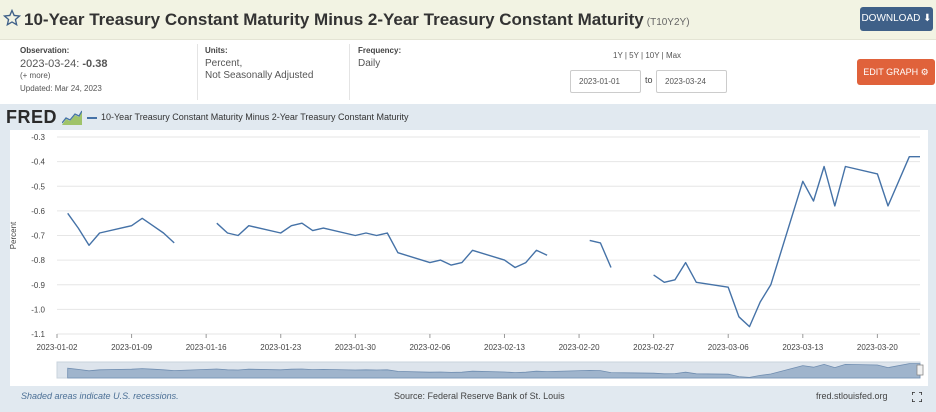 Image resolution: width=936 pixels, height=412 pixels. Describe the element at coordinates (38, 137) in the screenshot. I see `y-tick-label: -0.3` at that location.